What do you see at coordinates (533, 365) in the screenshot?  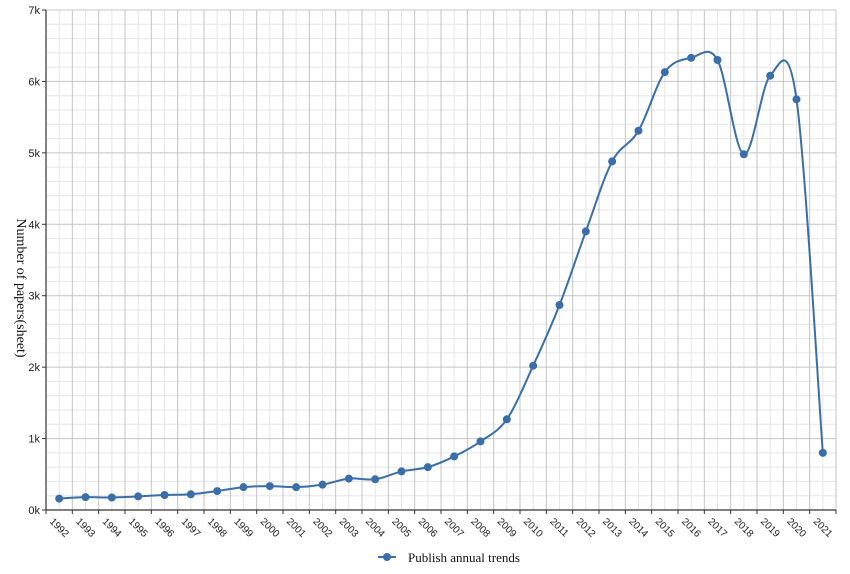 I see `data-point-2010` at bounding box center [533, 365].